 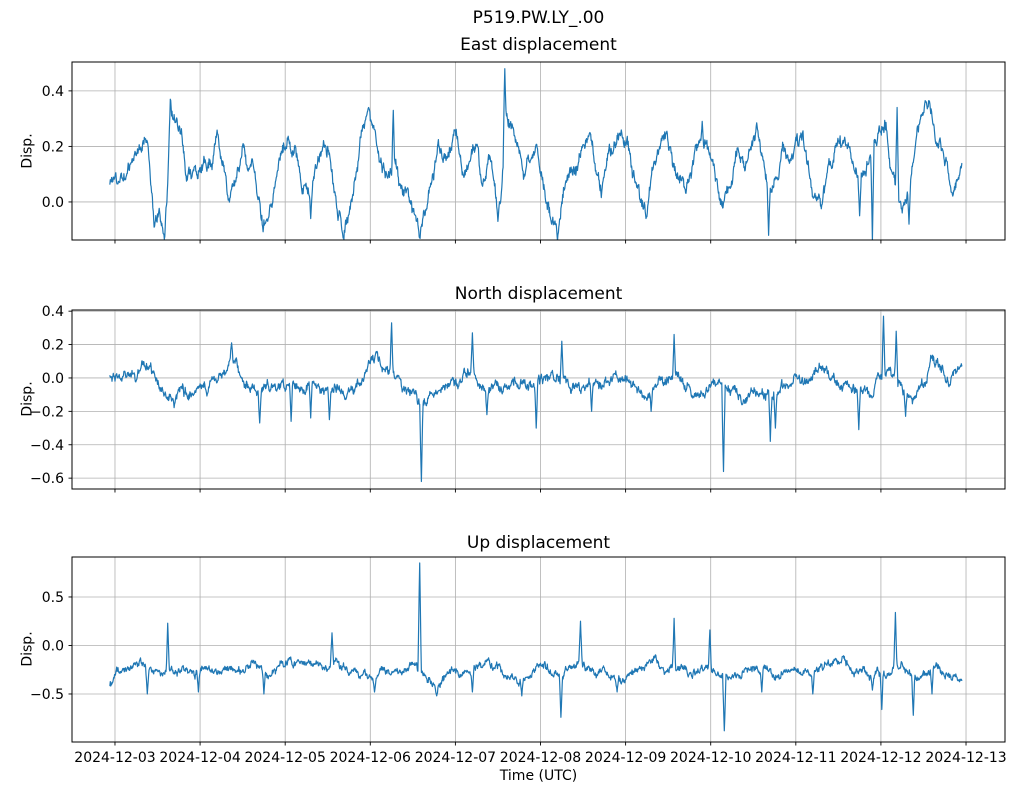 I want to click on x-tick-label: 2024-12-05, so click(x=284, y=758).